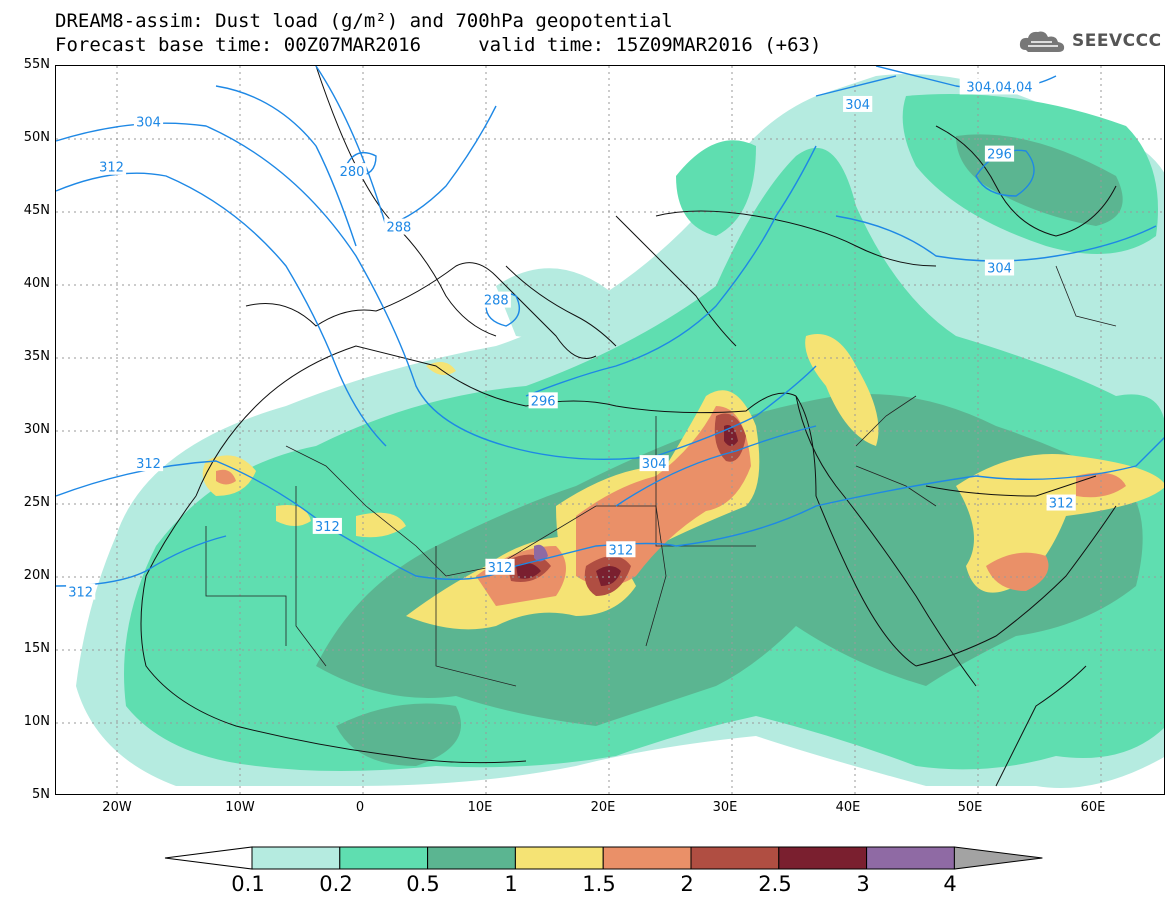  What do you see at coordinates (687, 884) in the screenshot?
I see `colorbar-label: 2` at bounding box center [687, 884].